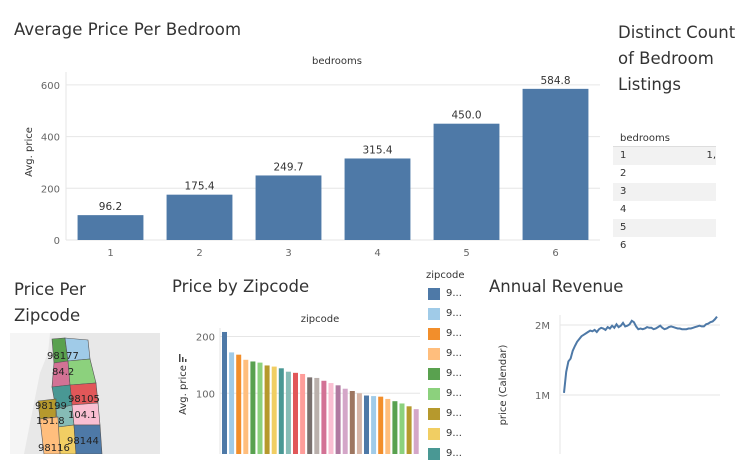 The height and width of the screenshot is (466, 736). What do you see at coordinates (205, 394) in the screenshot?
I see `y-tick-label: 100` at bounding box center [205, 394].